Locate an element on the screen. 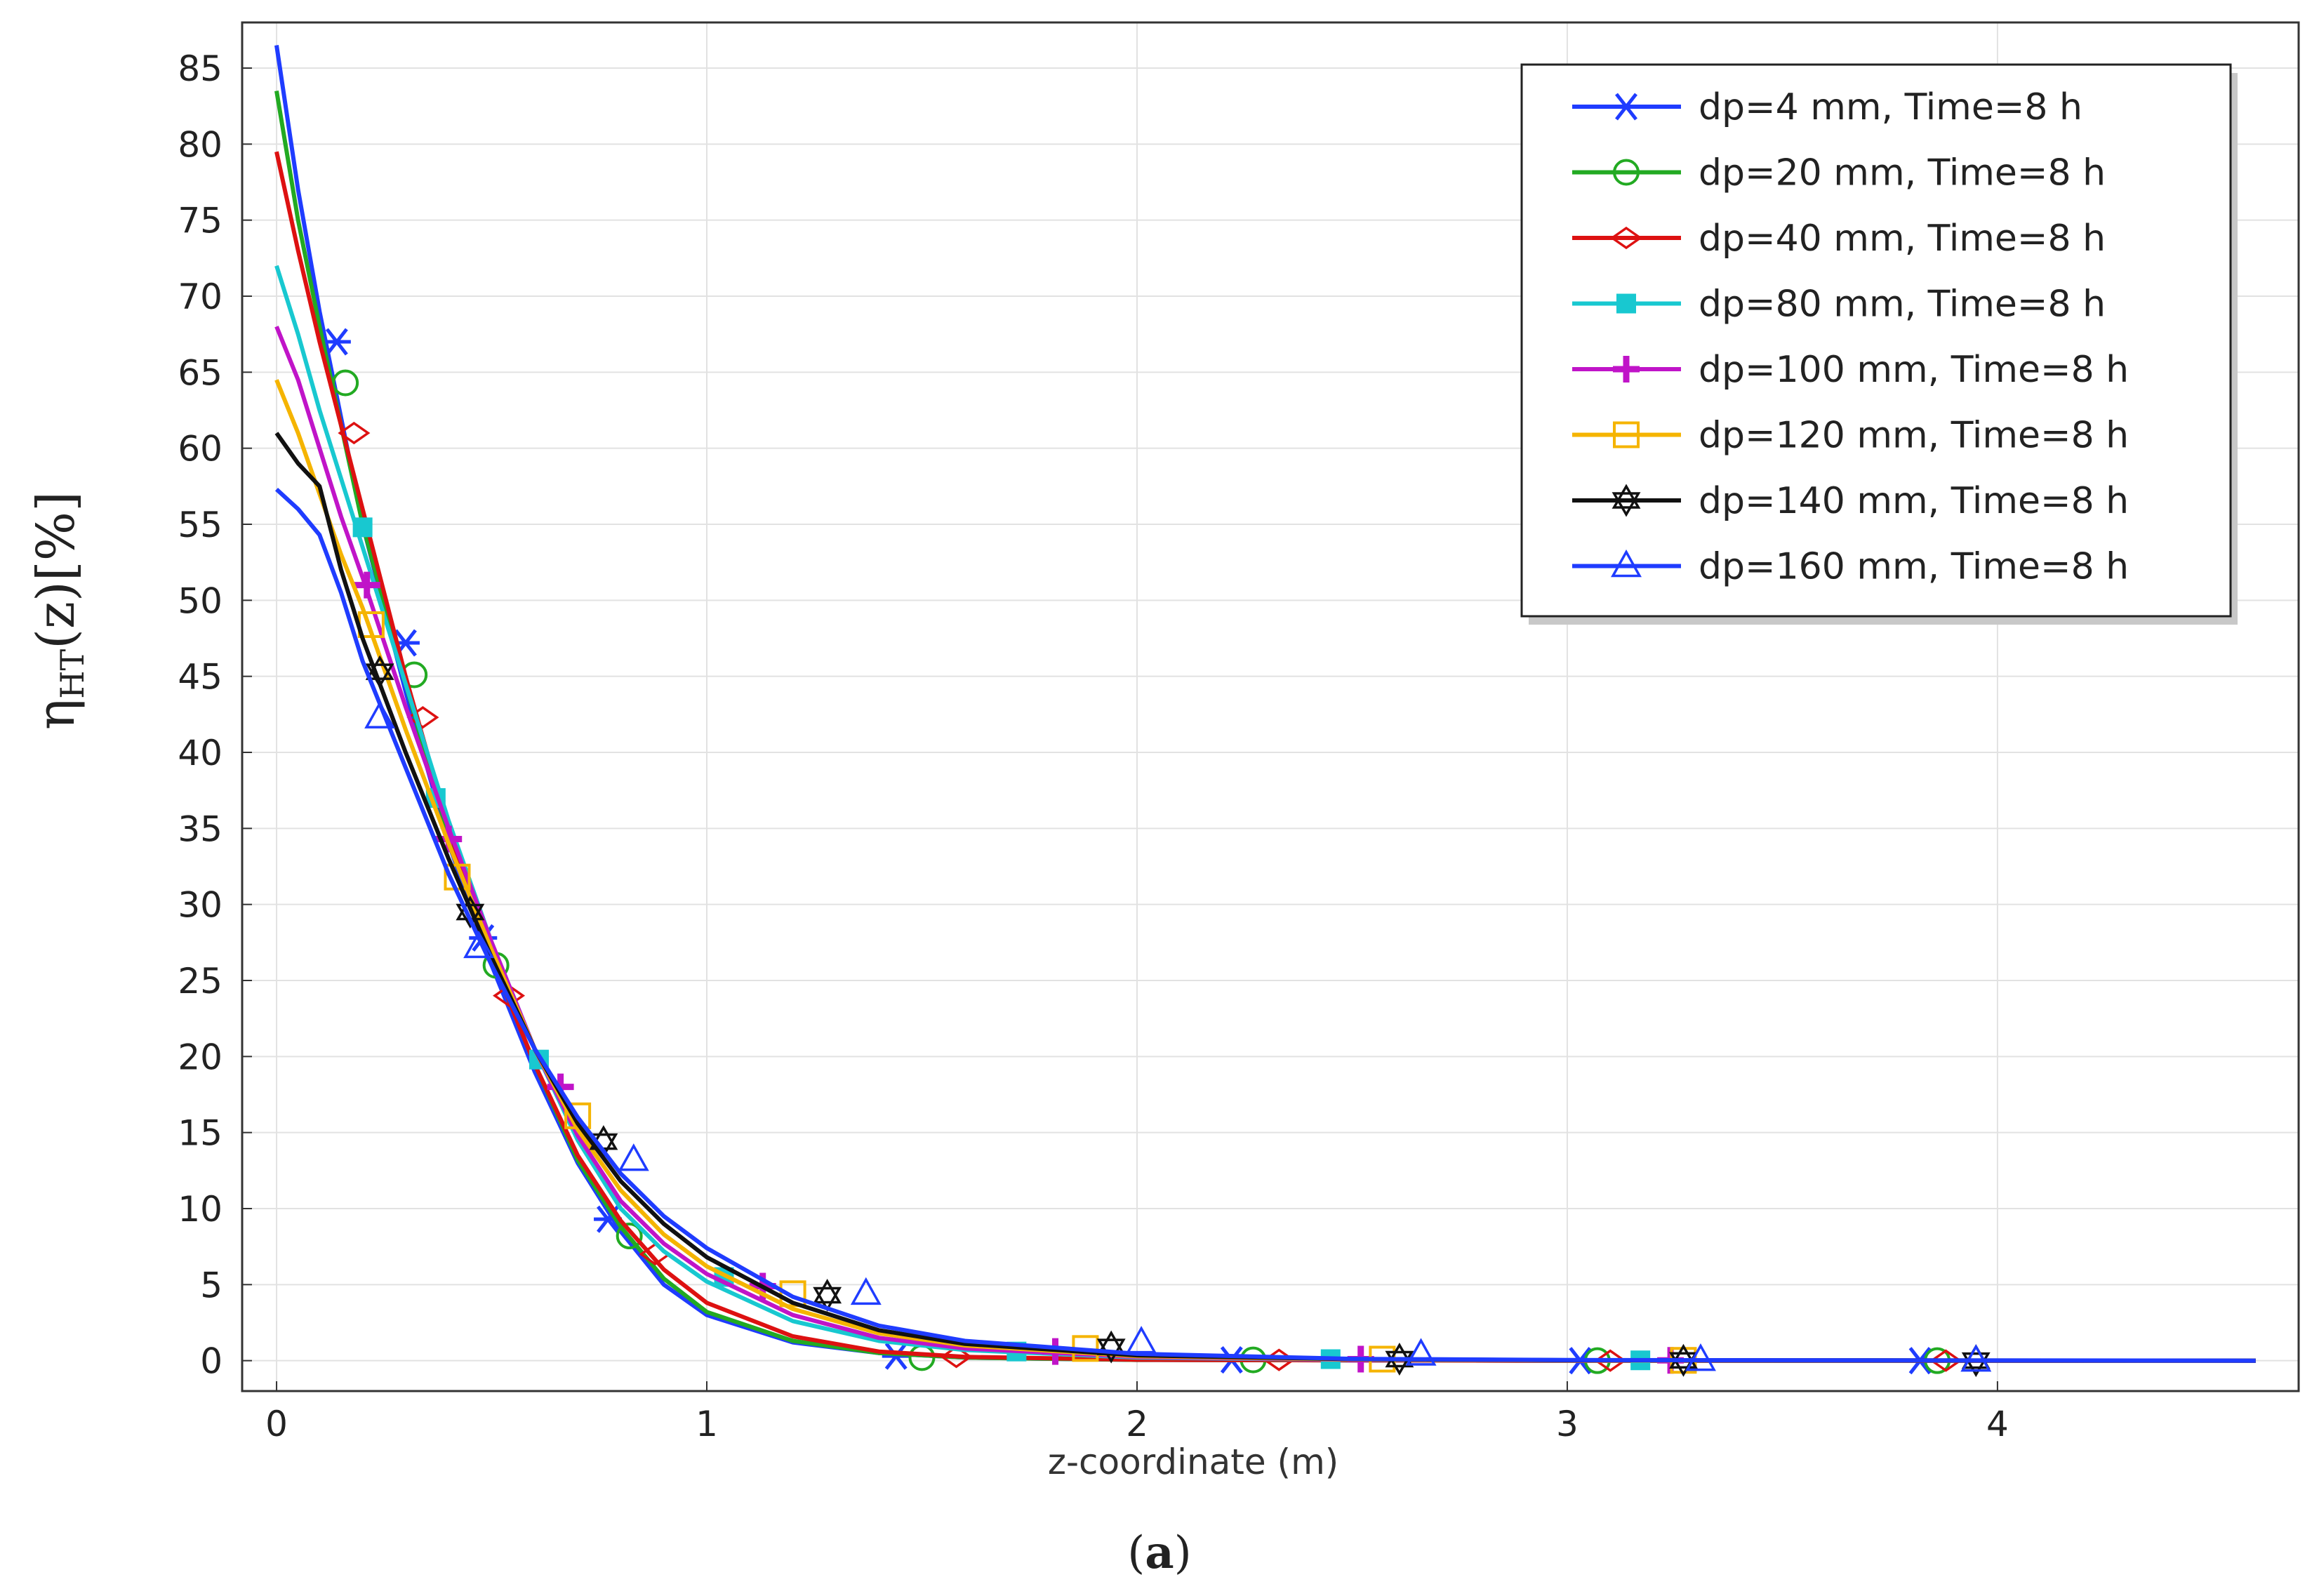 The image size is (2319, 1596). legend-item: dp=140 mm, Time=8 h is located at coordinates (1850, 501).